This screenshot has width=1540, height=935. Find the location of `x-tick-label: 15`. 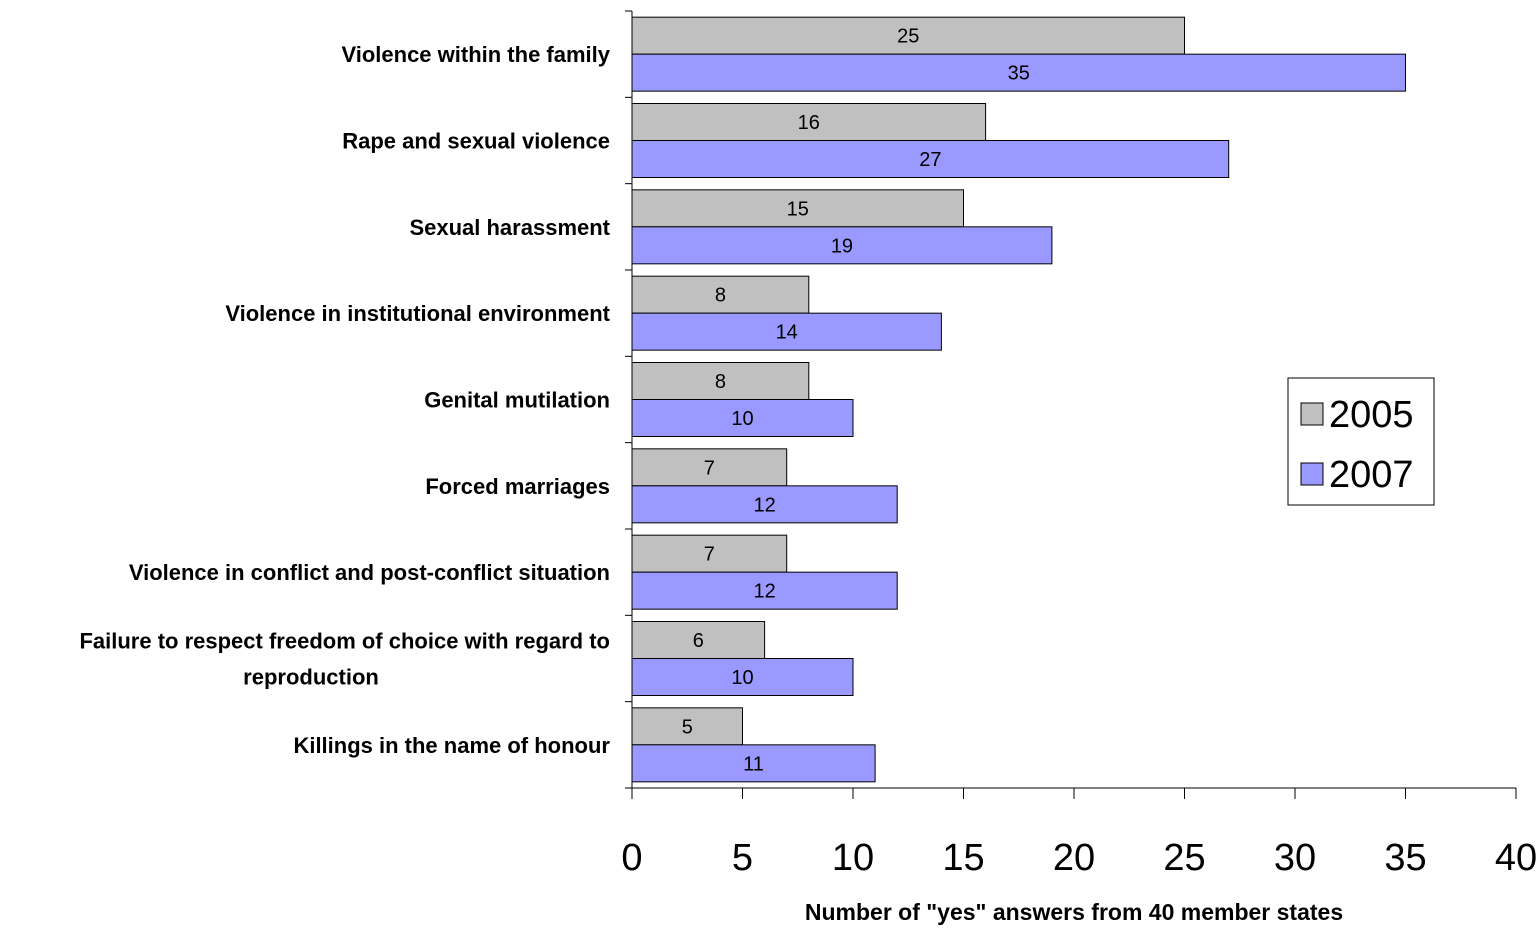

x-tick-label: 15 is located at coordinates (963, 858).